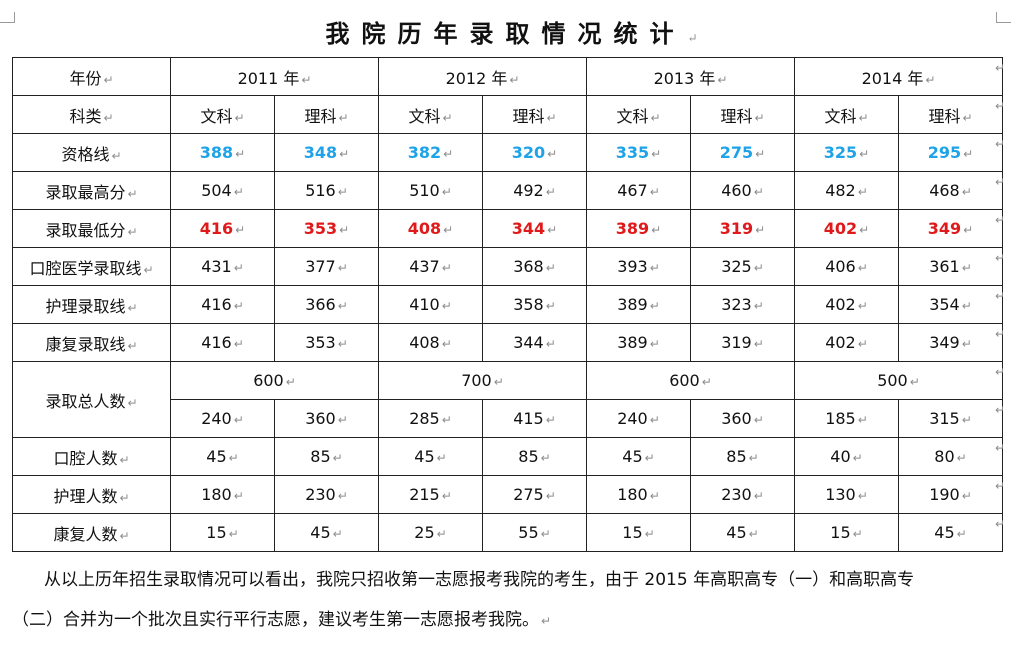 The width and height of the screenshot is (1011, 650). What do you see at coordinates (216, 152) in the screenshot?
I see `cell-text: 388` at bounding box center [216, 152].